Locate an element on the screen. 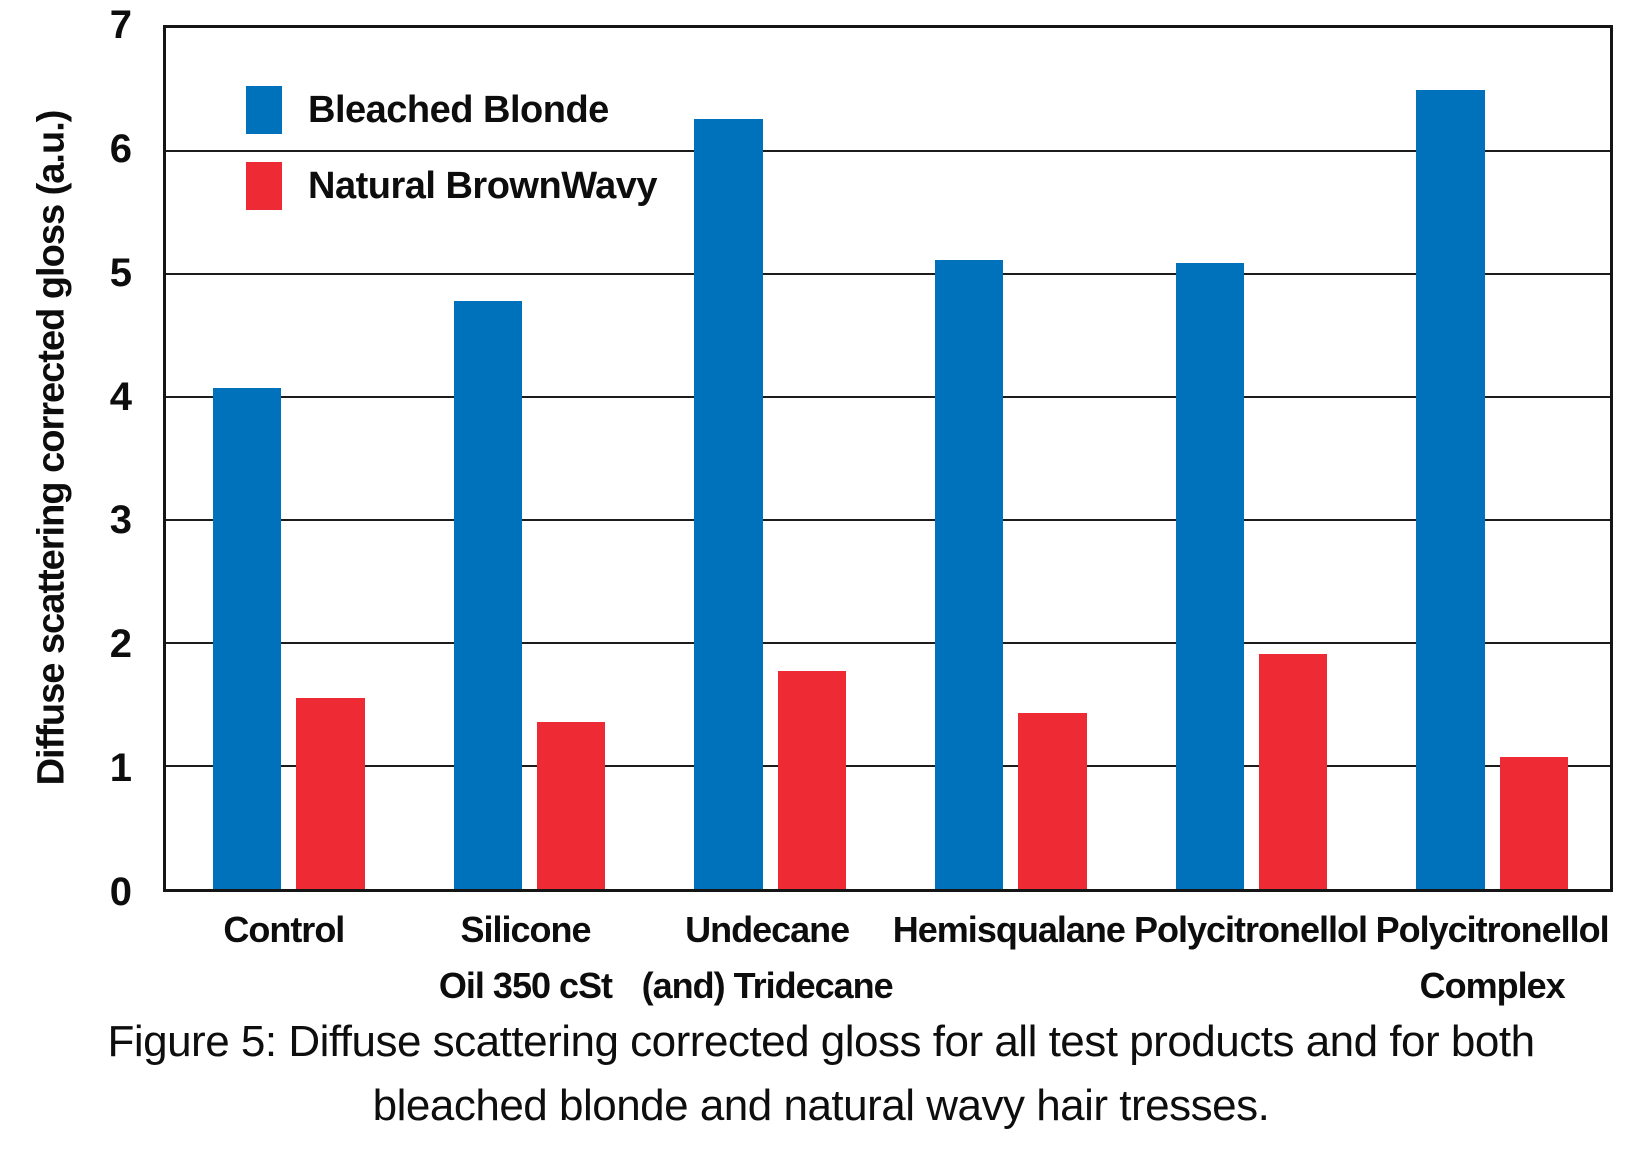 This screenshot has height=1170, width=1642. bar-natural-brownwavy-hemisqualane is located at coordinates (1052, 801).